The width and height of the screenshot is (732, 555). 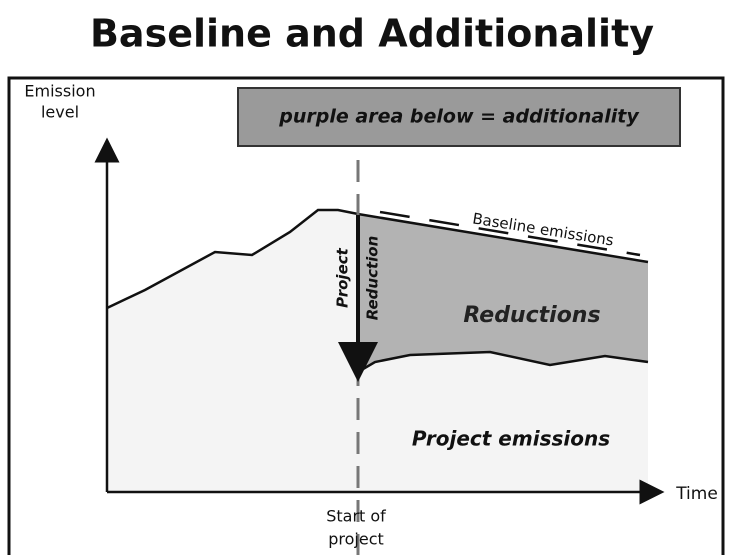 What do you see at coordinates (511, 439) in the screenshot?
I see `project-emissions-label: Project emissions` at bounding box center [511, 439].